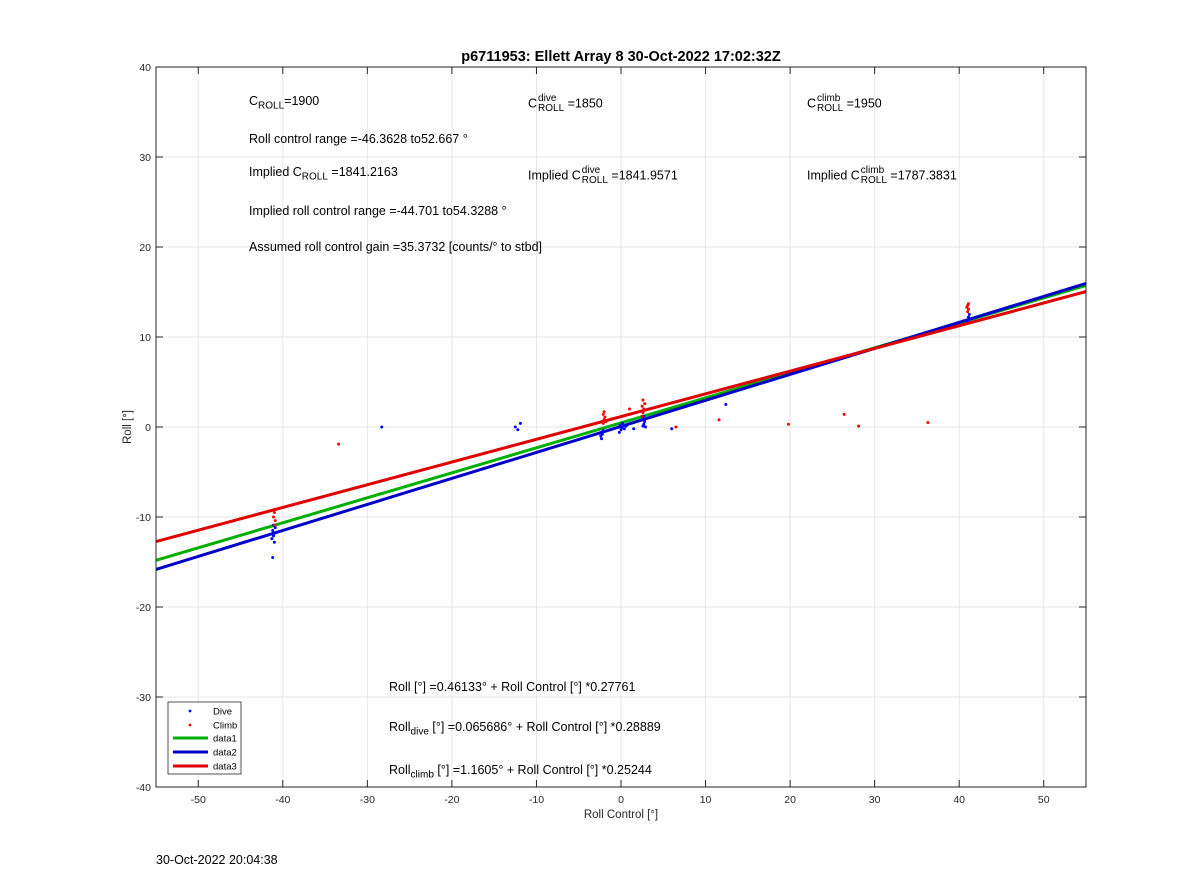 The width and height of the screenshot is (1200, 885). I want to click on roll-control-range: Roll control range =-46.3628 to52.667 °, so click(358, 139).